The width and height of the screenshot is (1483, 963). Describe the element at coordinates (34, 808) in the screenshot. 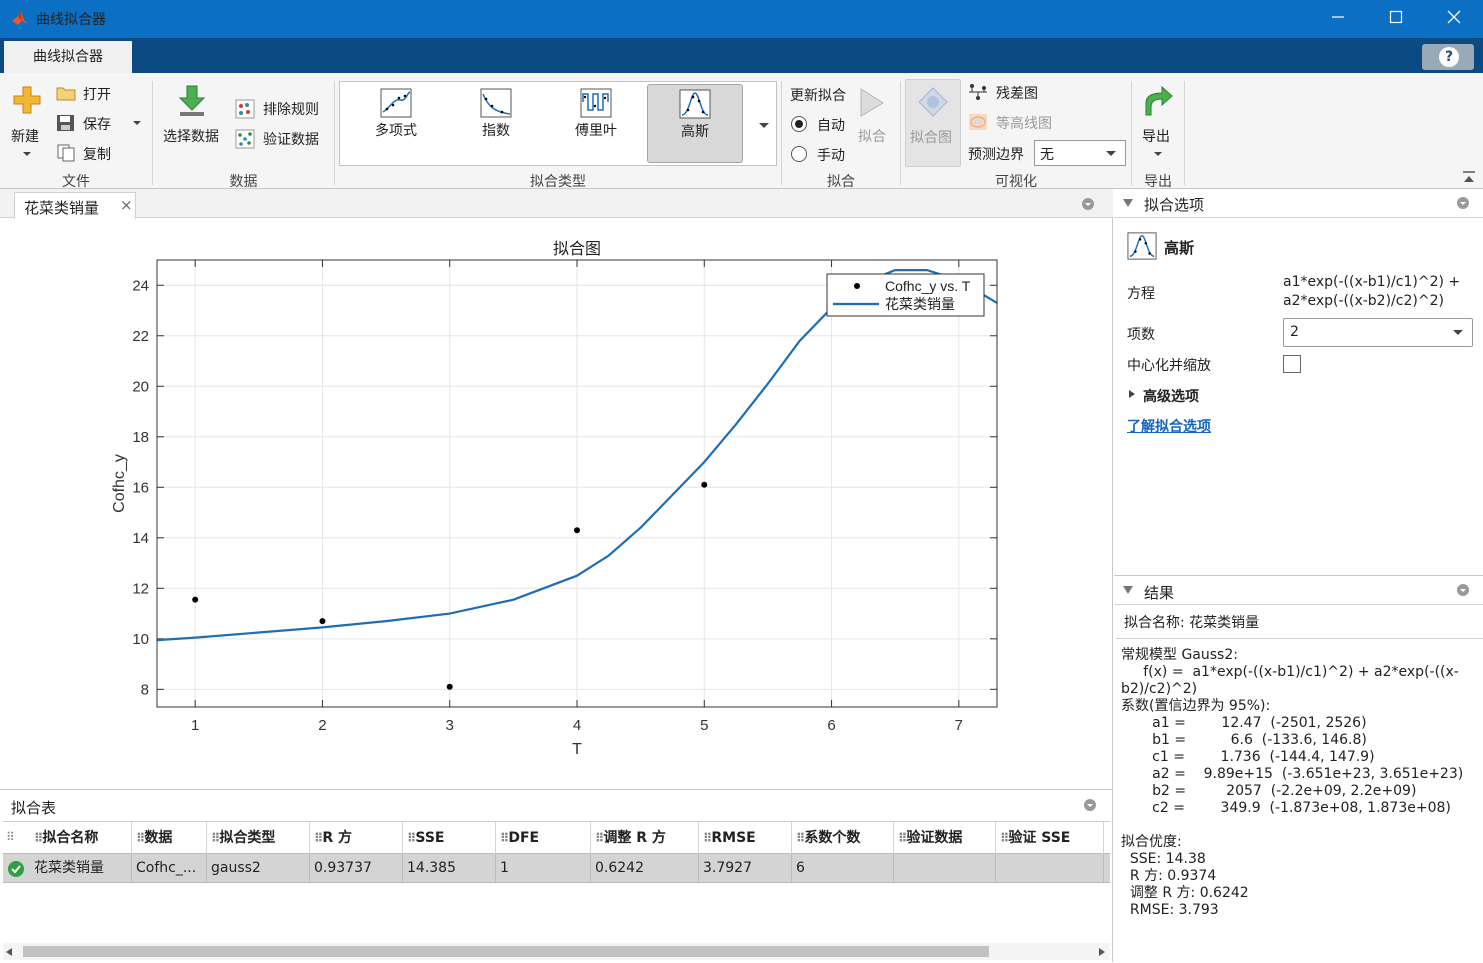

I see `fit-table-title: 拟合表` at that location.